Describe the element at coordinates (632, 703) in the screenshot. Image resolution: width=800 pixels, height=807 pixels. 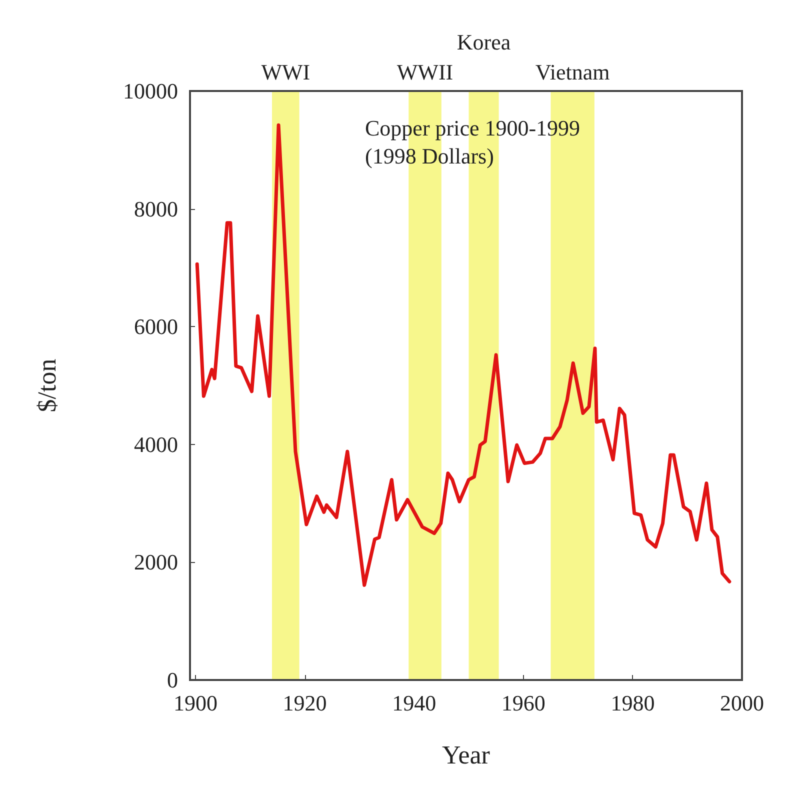
I see `x-tick-label: 1980` at that location.